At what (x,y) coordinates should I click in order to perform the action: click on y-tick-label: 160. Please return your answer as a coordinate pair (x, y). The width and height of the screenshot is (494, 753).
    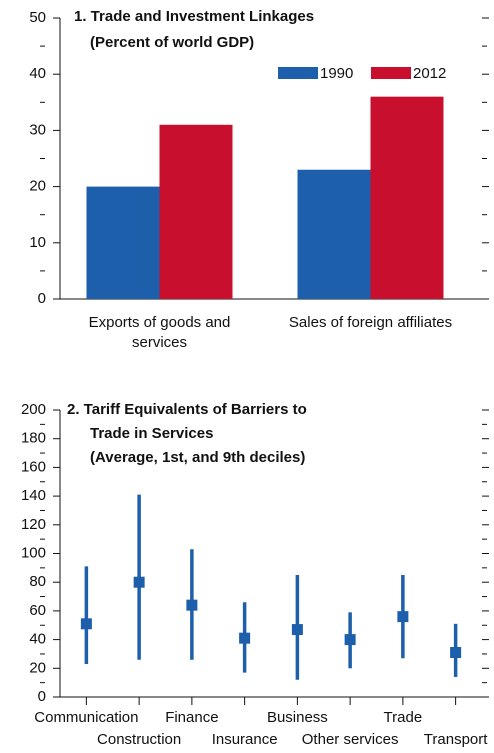
    Looking at the image, I should click on (33, 466).